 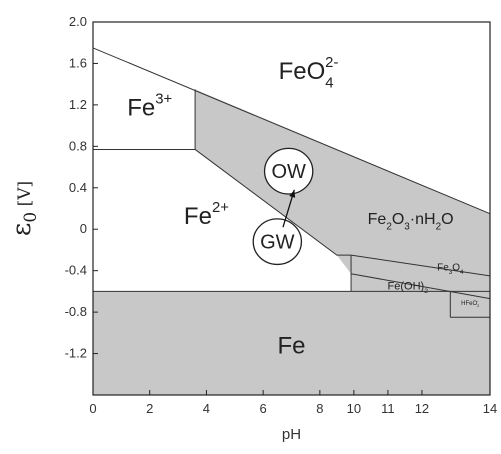 I want to click on x-tick-label: 2, so click(x=149, y=408).